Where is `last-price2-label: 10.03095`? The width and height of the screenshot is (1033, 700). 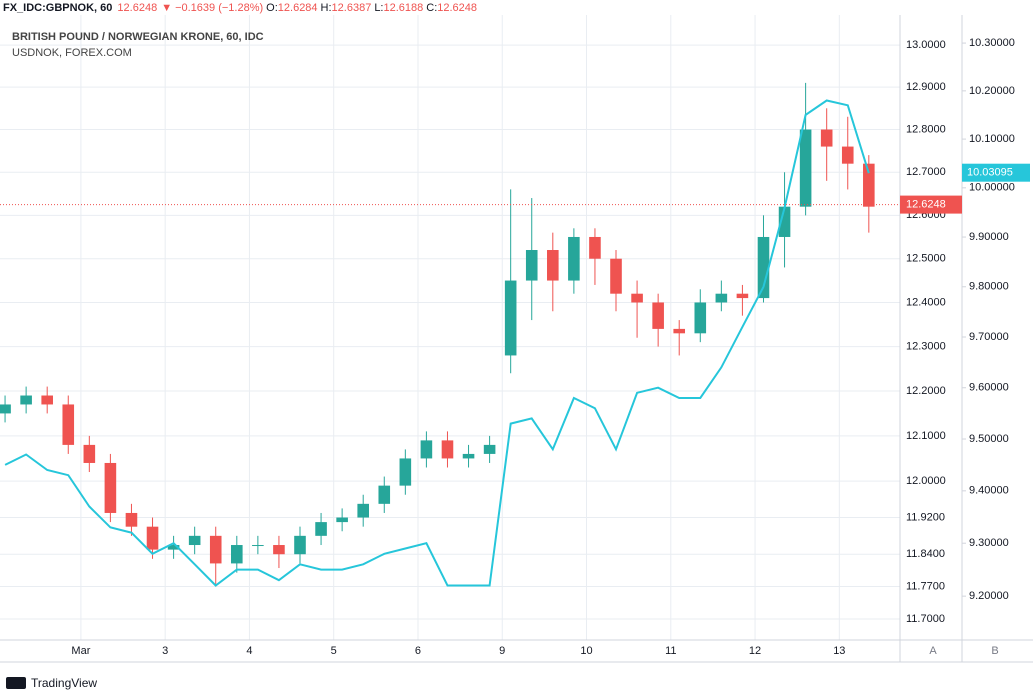
last-price2-label: 10.03095 is located at coordinates (990, 173).